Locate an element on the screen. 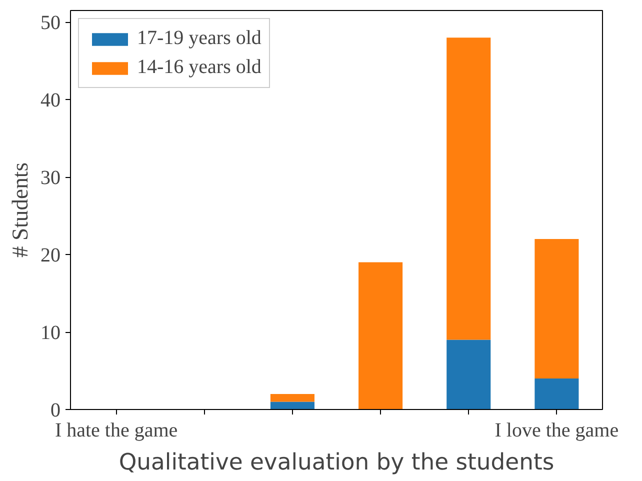 The height and width of the screenshot is (481, 642). y-axis-title: # Students is located at coordinates (20, 210).